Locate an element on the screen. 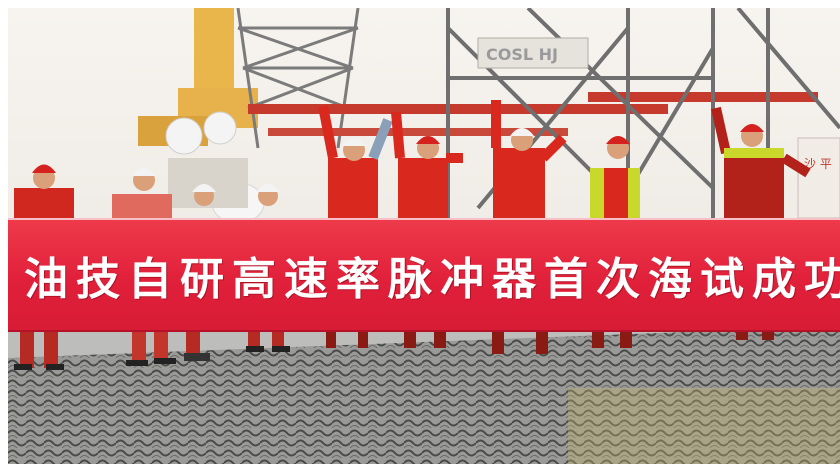 Image resolution: width=840 pixels, height=464 pixels. rig-sign-board is located at coordinates (533, 53).